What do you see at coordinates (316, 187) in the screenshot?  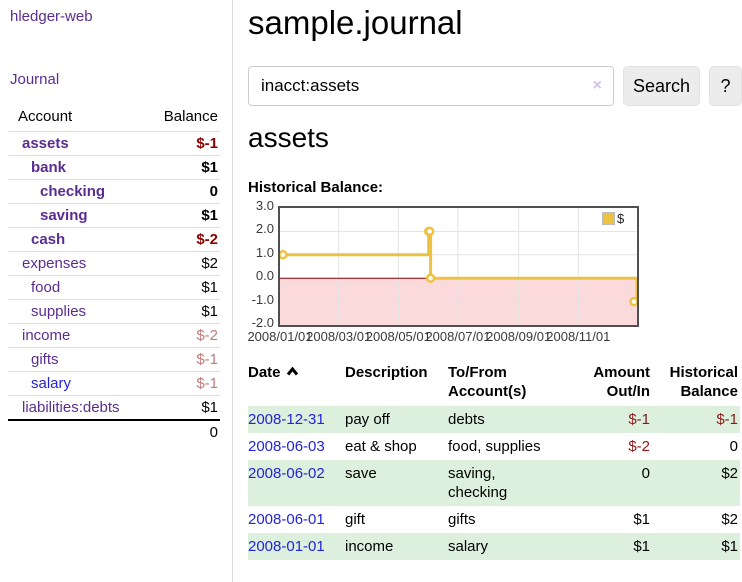 I see `chart-title: Historical Balance:` at bounding box center [316, 187].